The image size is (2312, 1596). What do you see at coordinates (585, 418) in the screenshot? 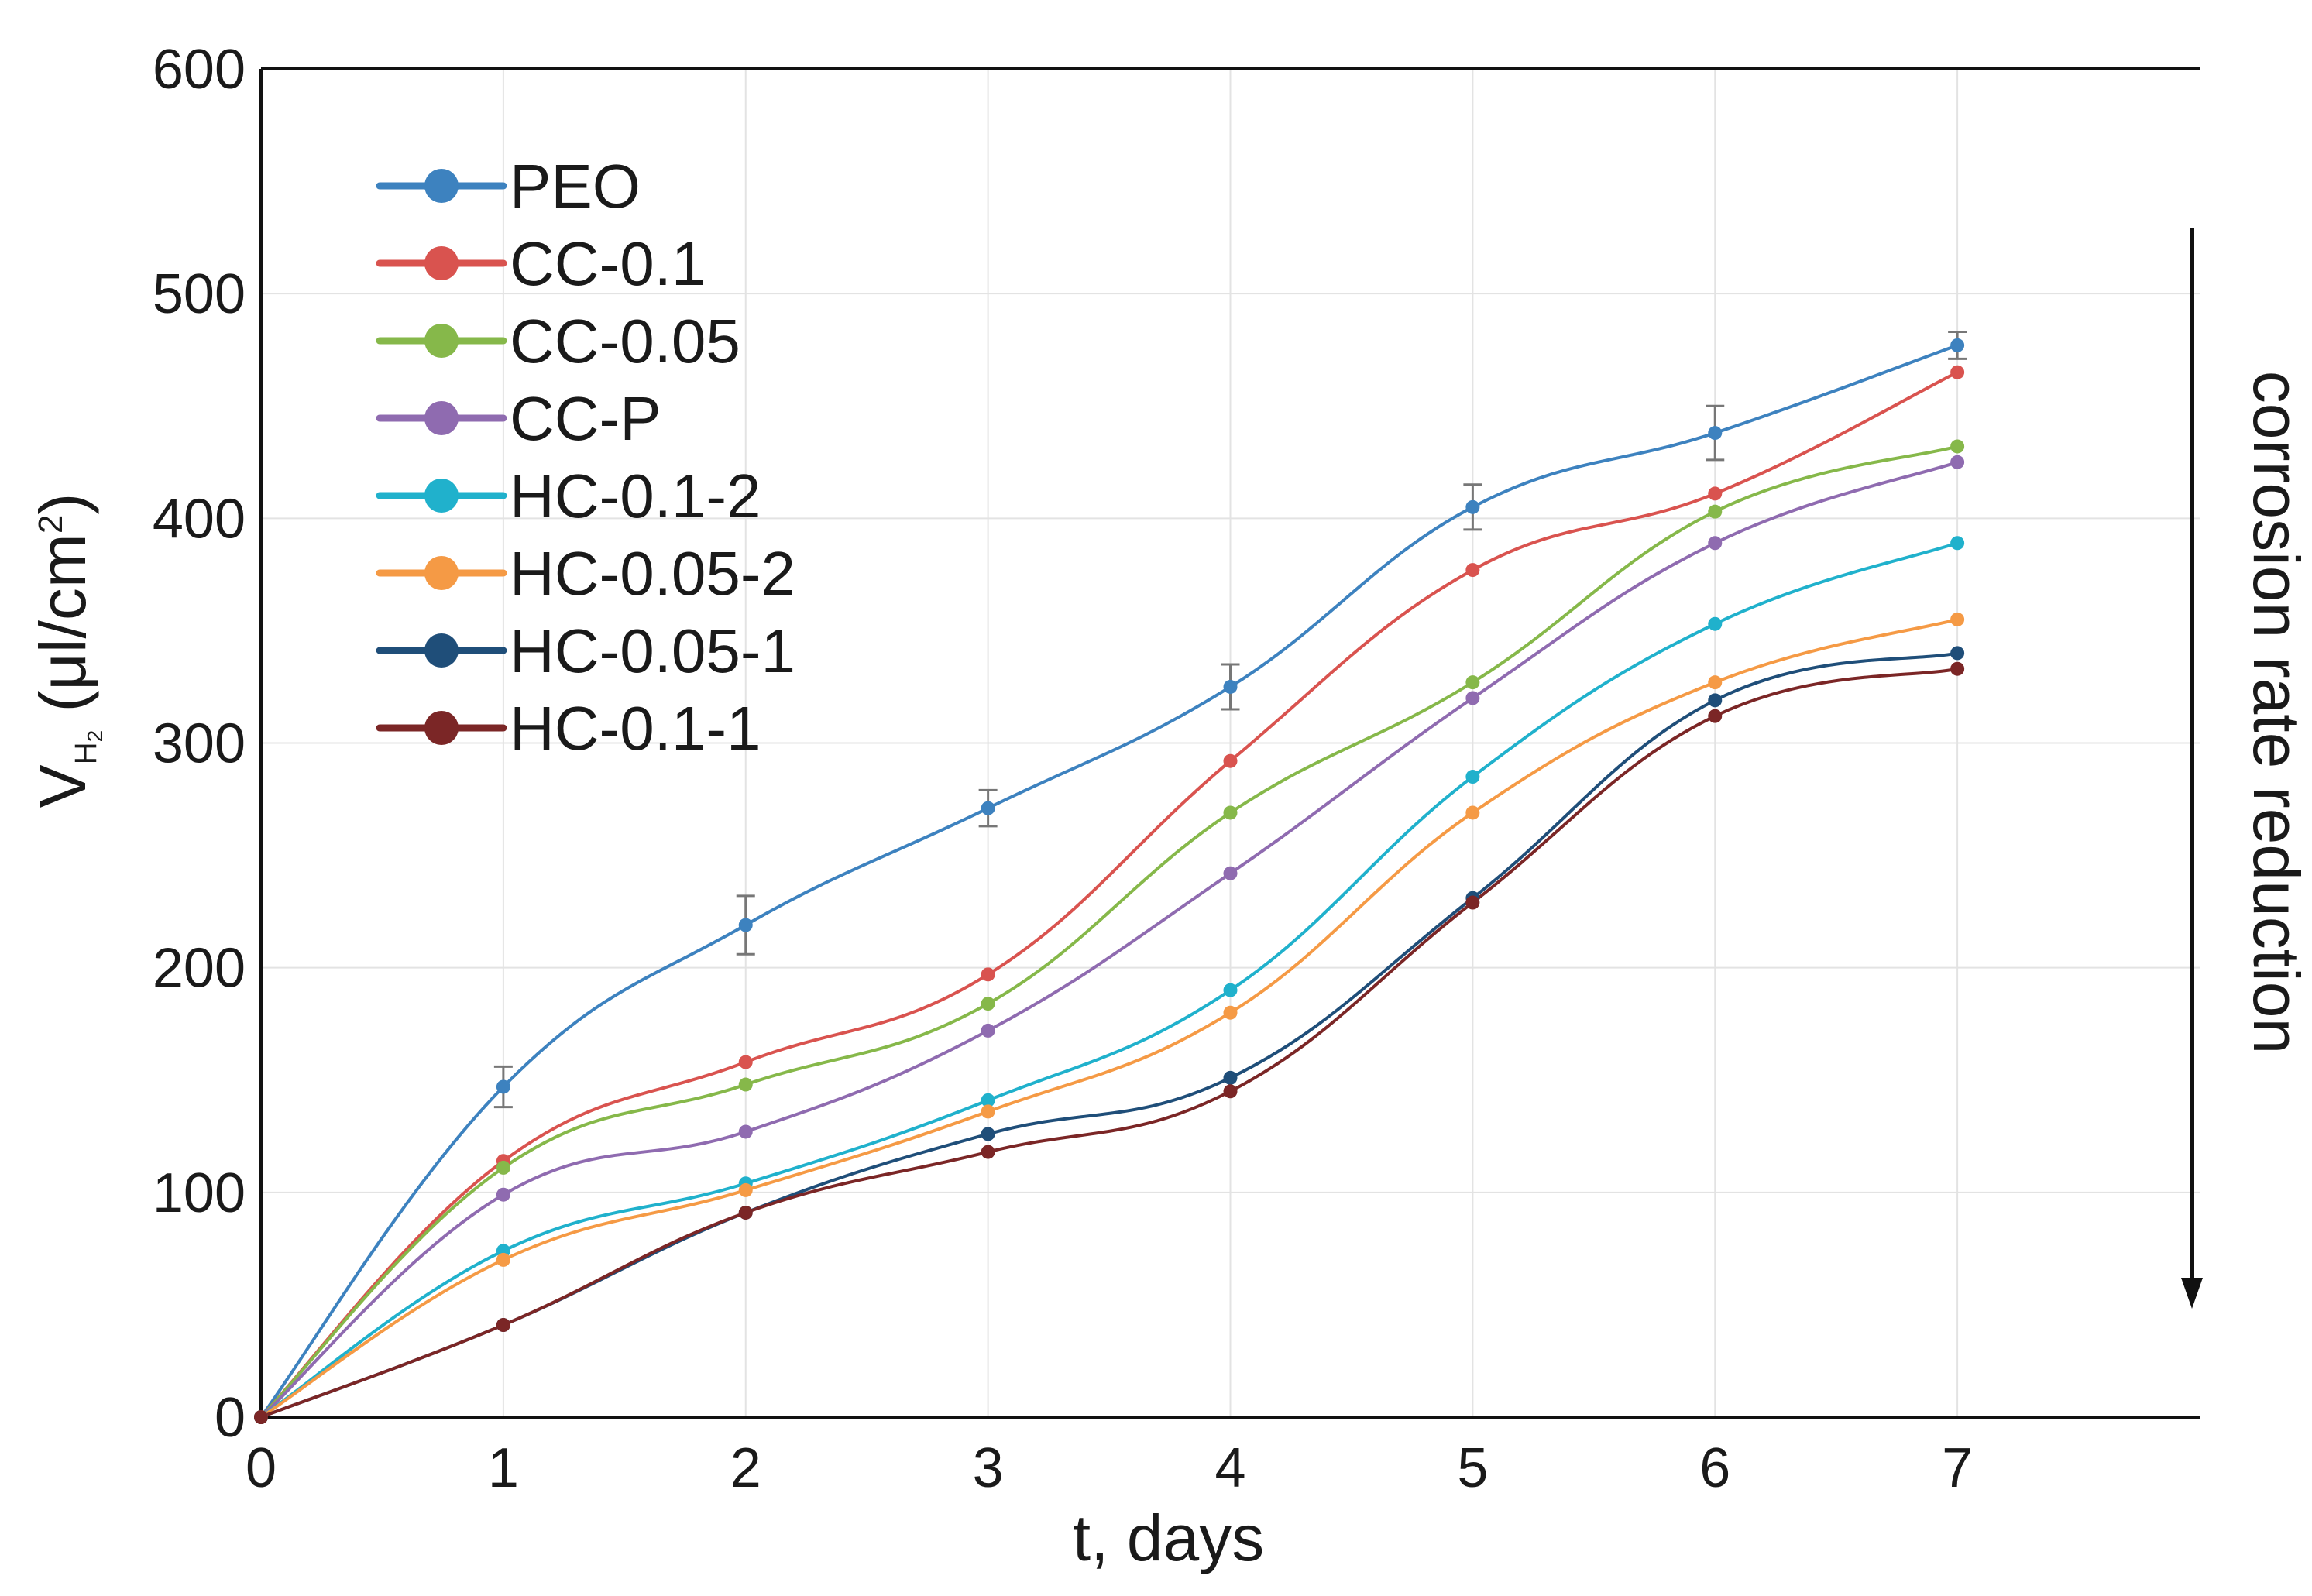
I see `legend-label-CC-P: CC-P` at bounding box center [585, 418].